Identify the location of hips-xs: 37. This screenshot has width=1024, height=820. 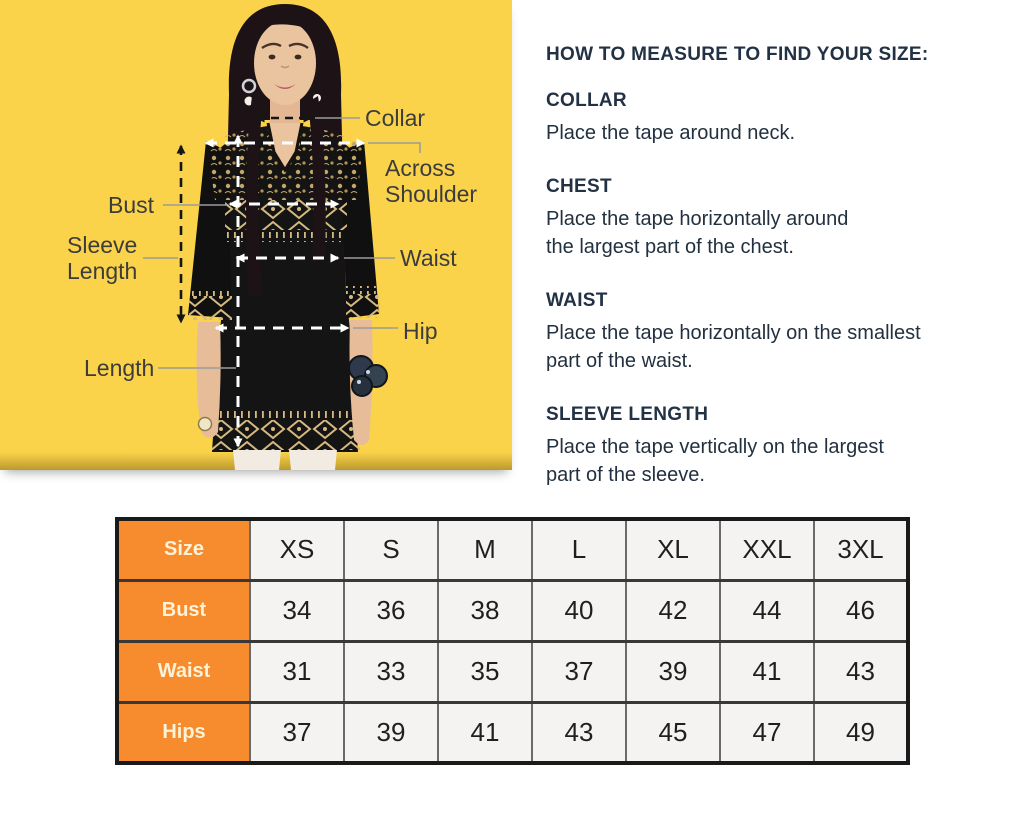
(297, 732).